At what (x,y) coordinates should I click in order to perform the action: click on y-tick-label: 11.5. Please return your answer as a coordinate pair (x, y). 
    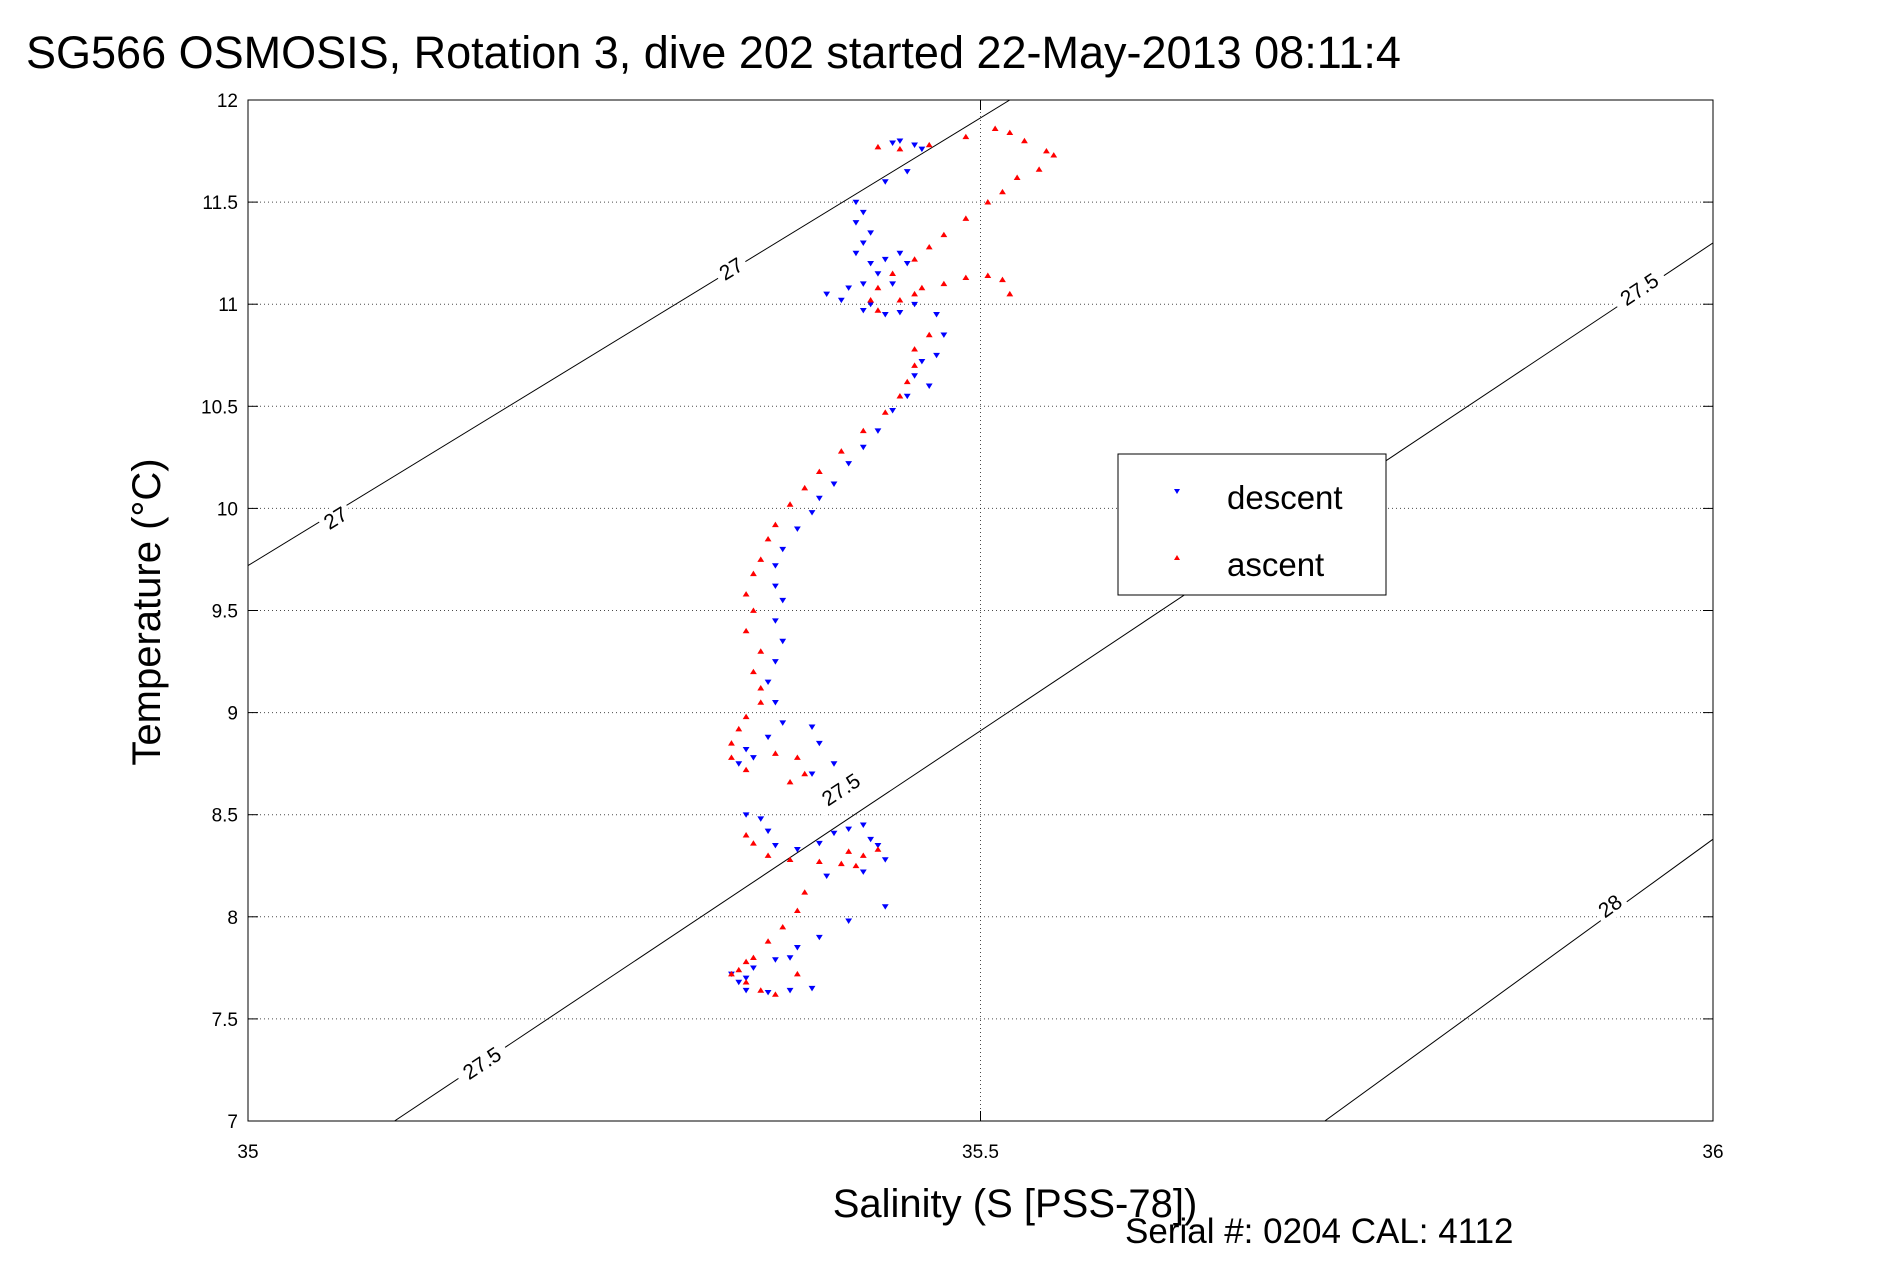
    Looking at the image, I should click on (220, 203).